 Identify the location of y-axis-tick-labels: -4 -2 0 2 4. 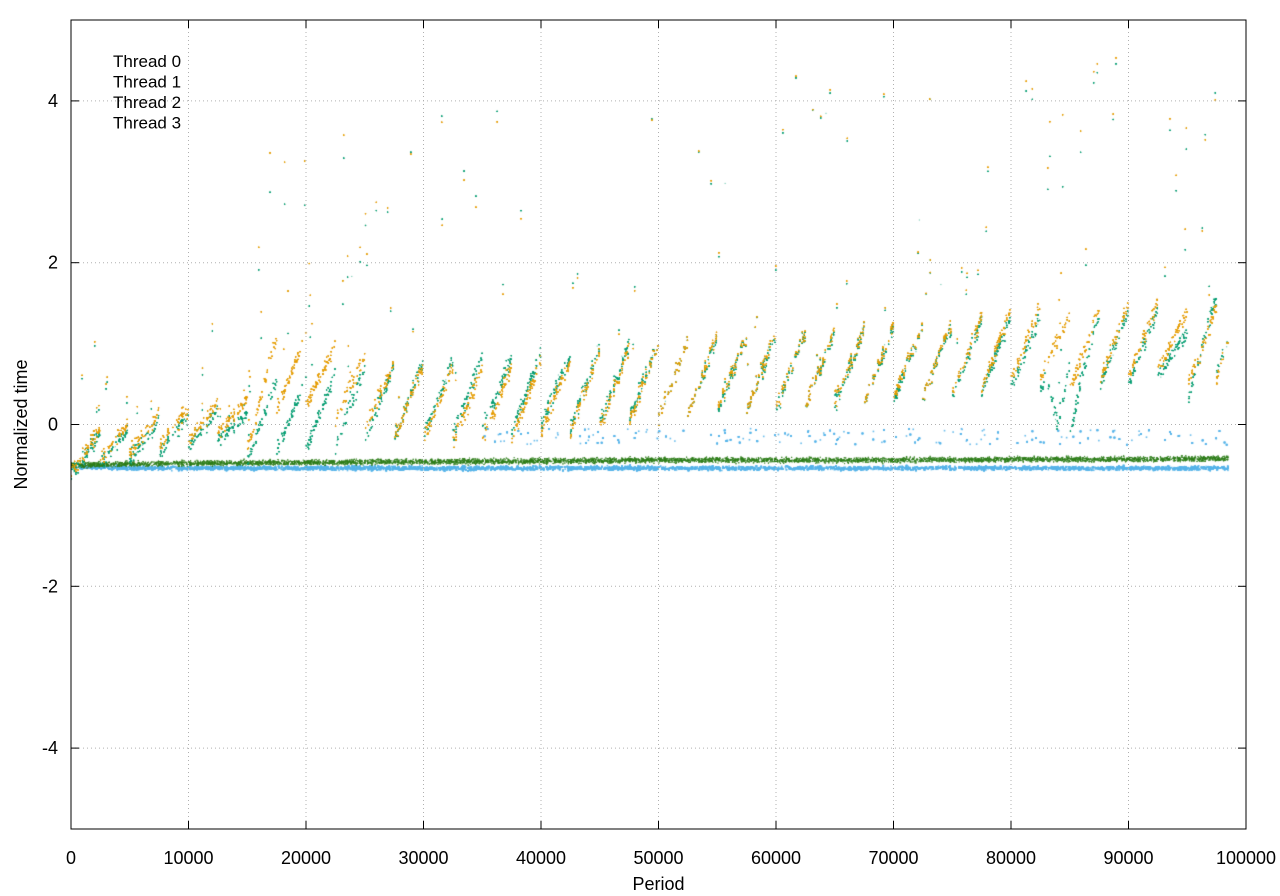
(50, 424).